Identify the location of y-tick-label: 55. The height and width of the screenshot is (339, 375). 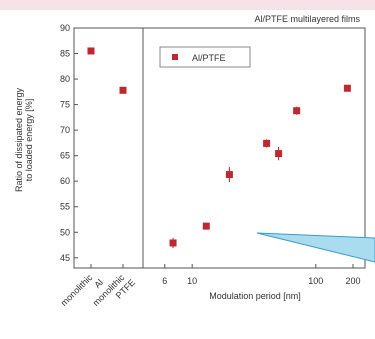
(65, 207).